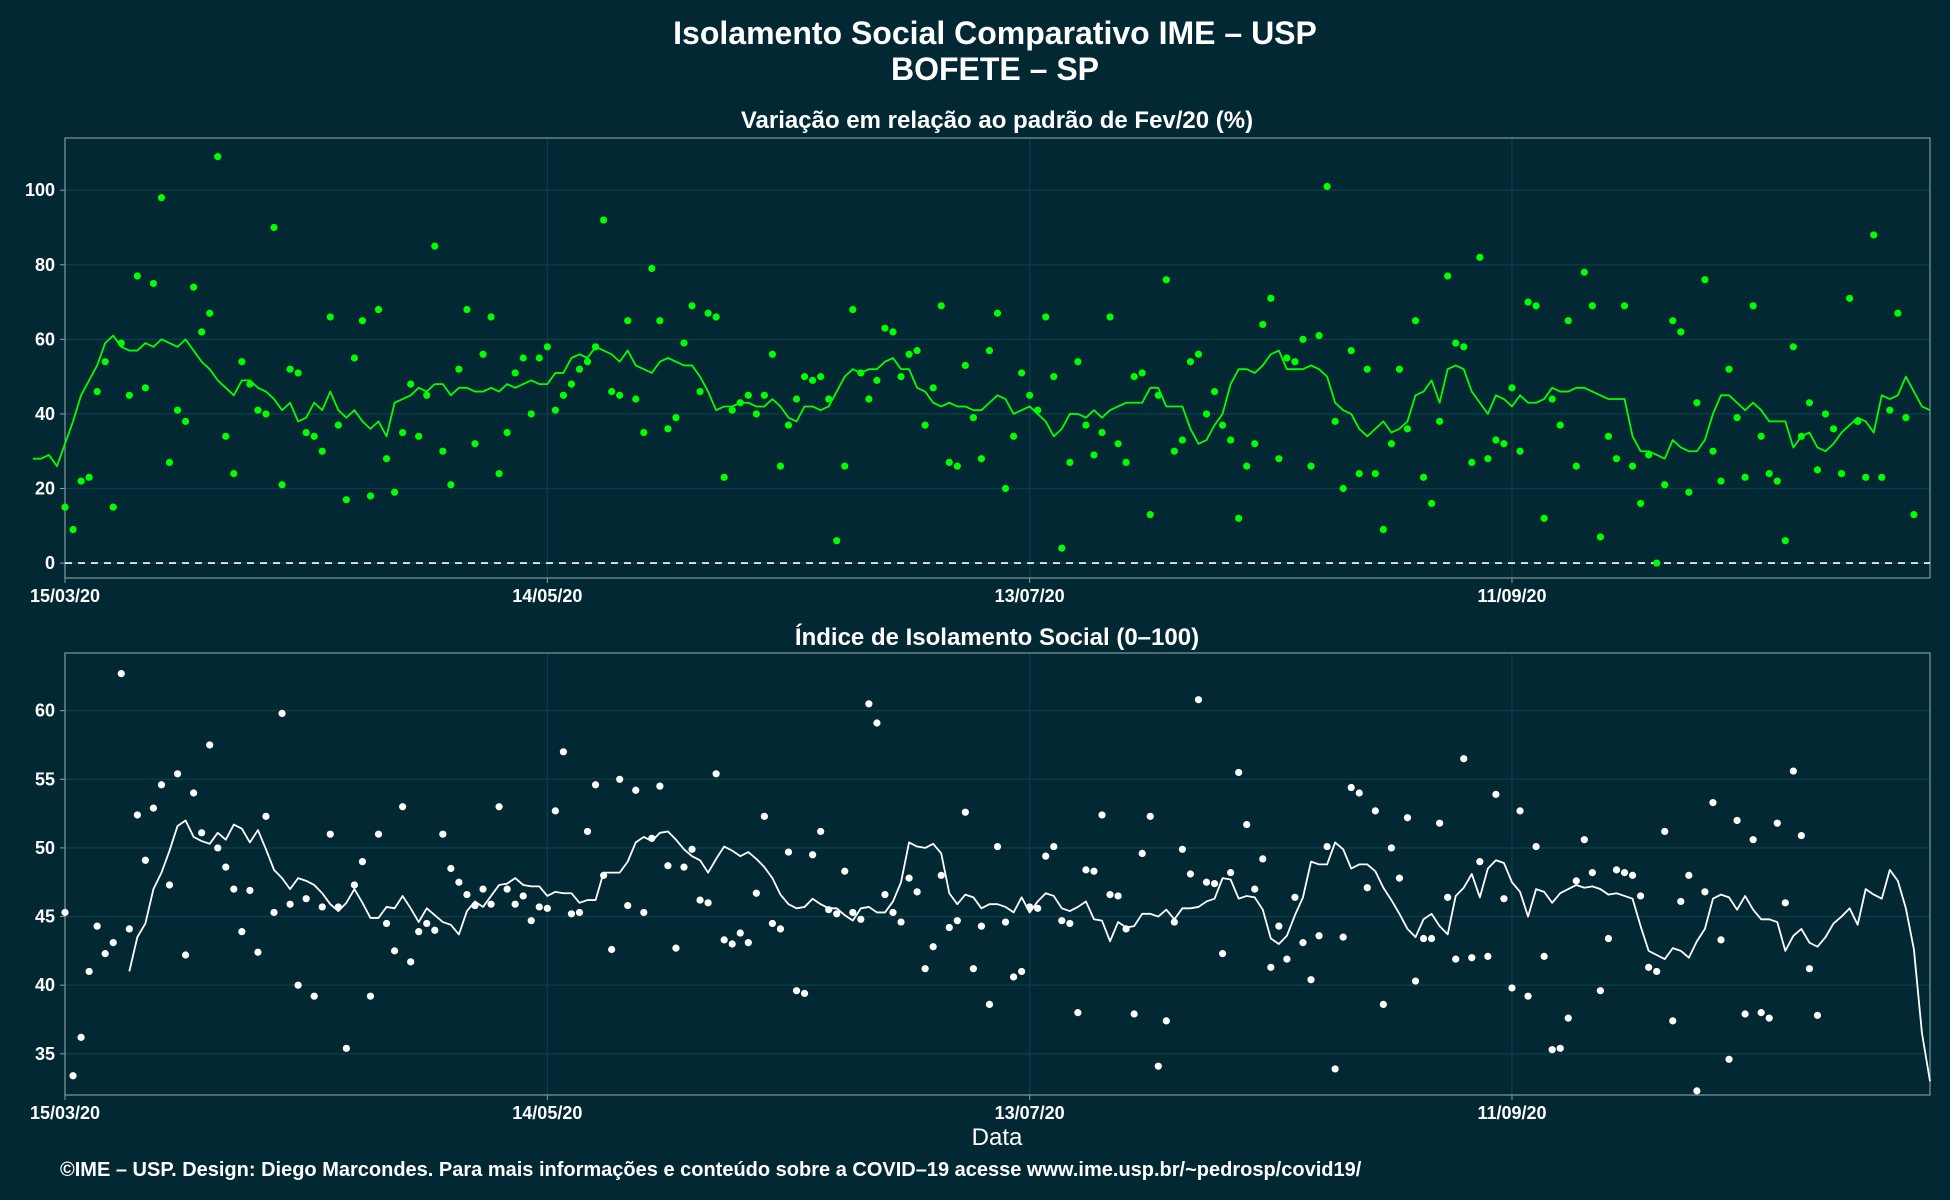 The image size is (1950, 1200). I want to click on y-tick-label: 40, so click(45, 985).